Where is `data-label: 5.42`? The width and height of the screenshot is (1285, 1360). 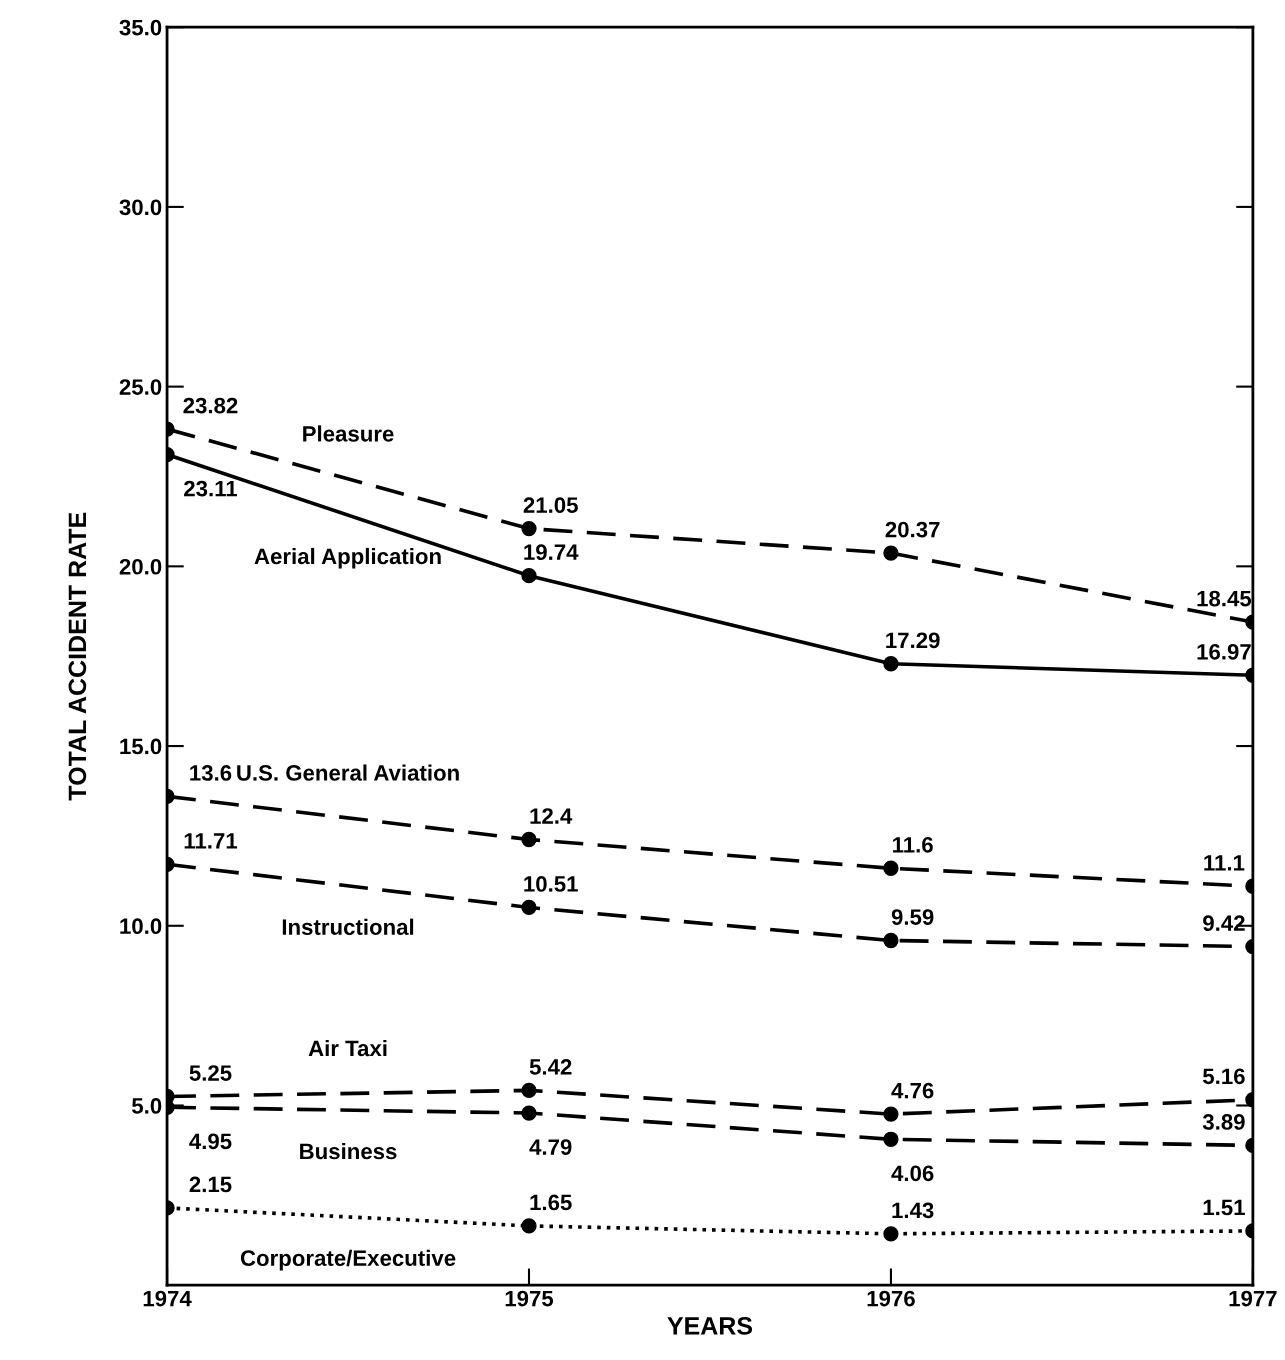 data-label: 5.42 is located at coordinates (550, 1067).